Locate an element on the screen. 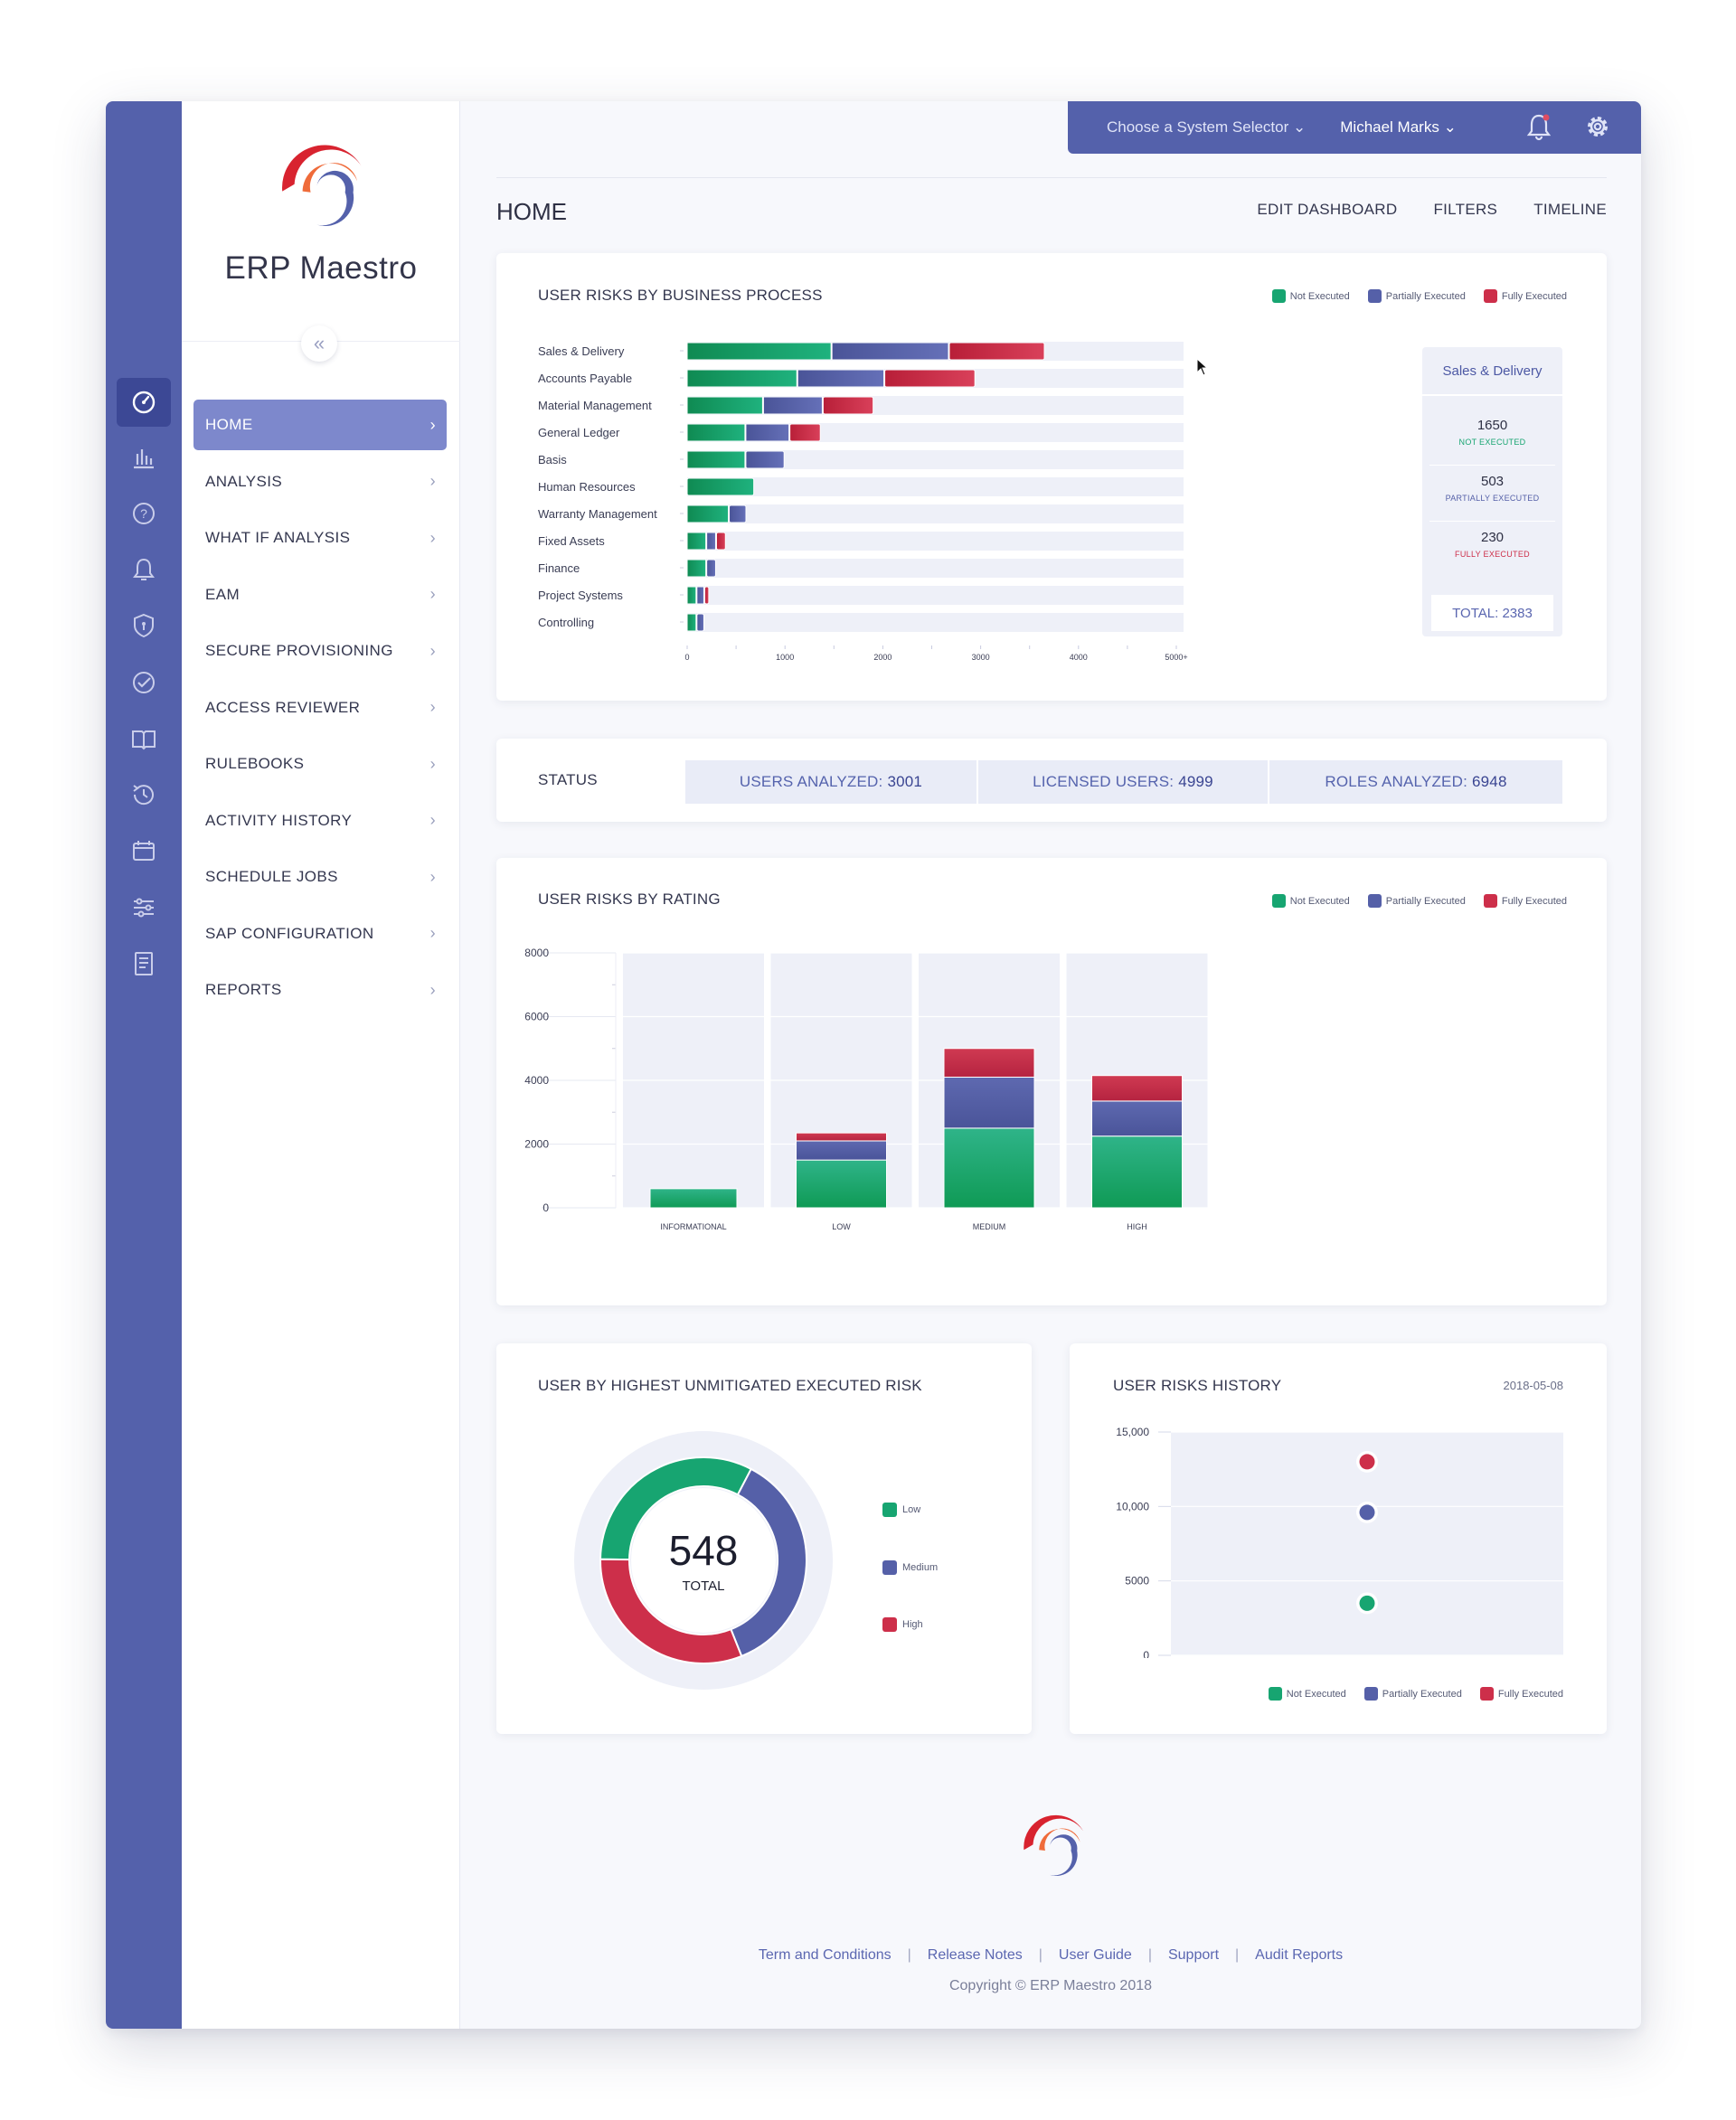 This screenshot has width=1736, height=2120. sidebar-item-eam: EAM › is located at coordinates (320, 595).